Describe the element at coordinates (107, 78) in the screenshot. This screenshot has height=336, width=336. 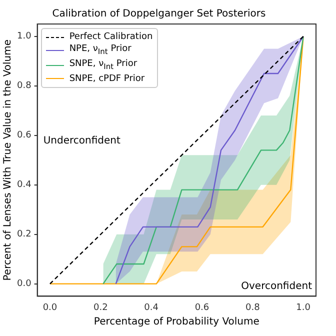
I see `legend-label: SNPE, cPDF Prior` at that location.